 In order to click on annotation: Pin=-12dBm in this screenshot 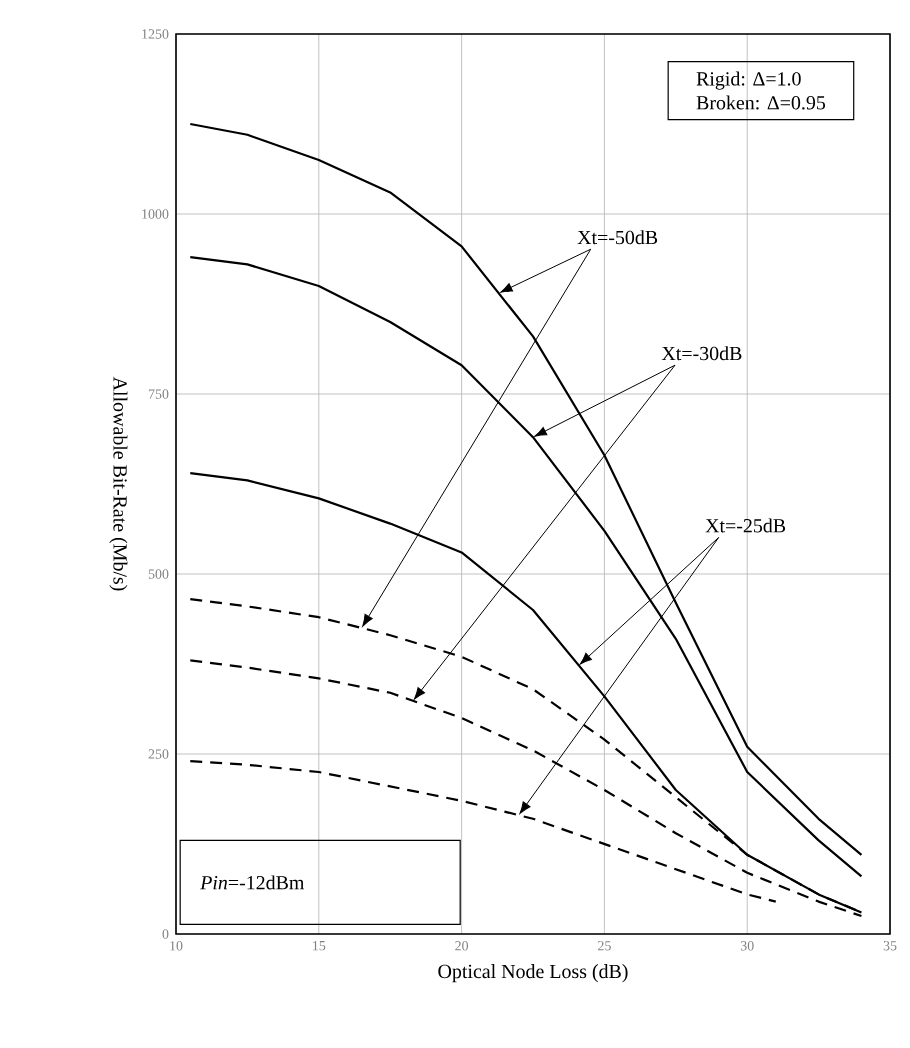, I will do `click(252, 882)`.